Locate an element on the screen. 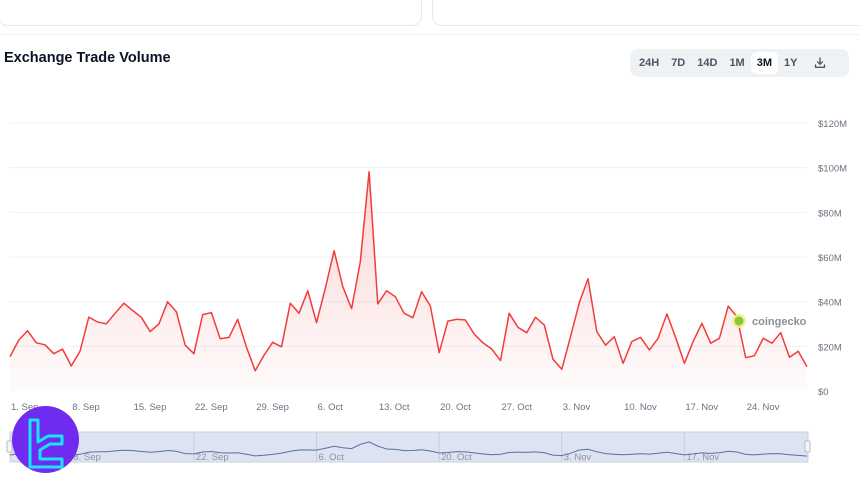 The image size is (860, 484). x-tick-label: 13. Oct is located at coordinates (394, 407).